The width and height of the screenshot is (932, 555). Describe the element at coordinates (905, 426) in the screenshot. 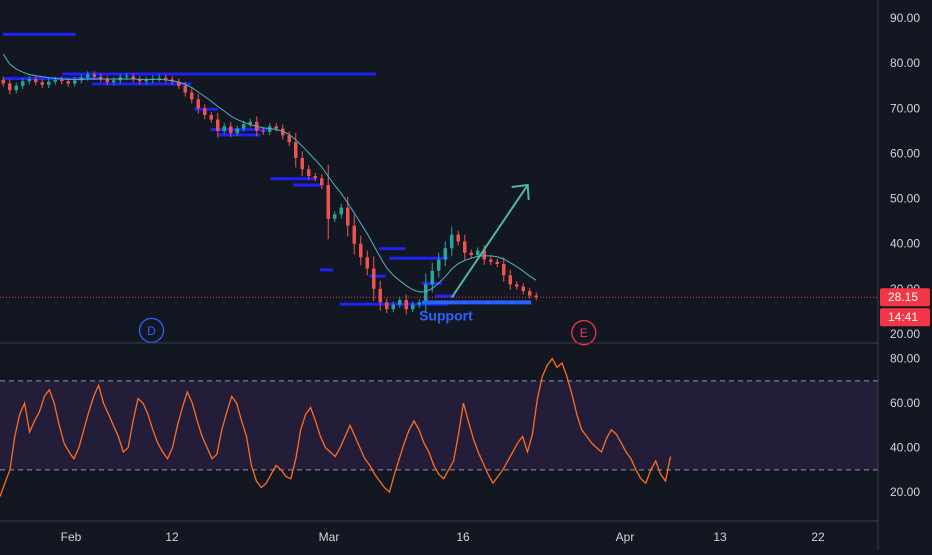

I see `rsi-axis: 20.00 40.00 60.00 80.00` at that location.